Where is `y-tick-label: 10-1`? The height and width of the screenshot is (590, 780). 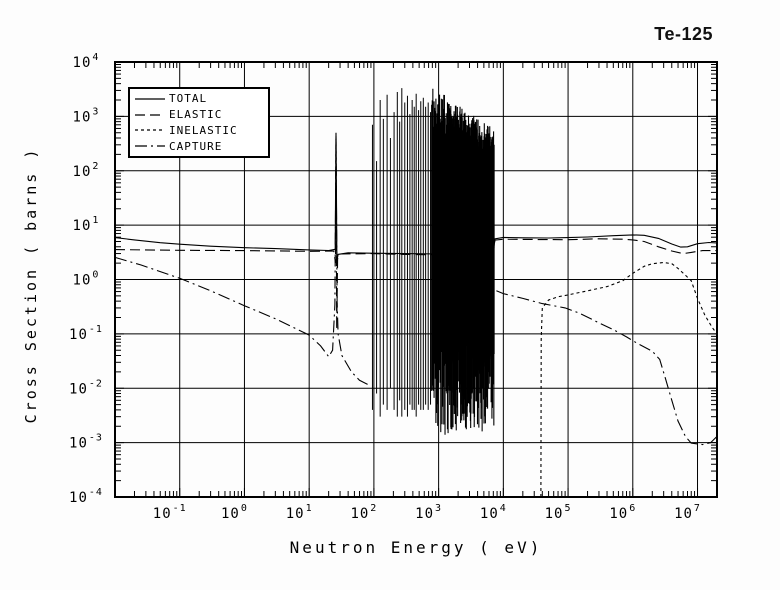
y-tick-label: 10-1 is located at coordinates (86, 333).